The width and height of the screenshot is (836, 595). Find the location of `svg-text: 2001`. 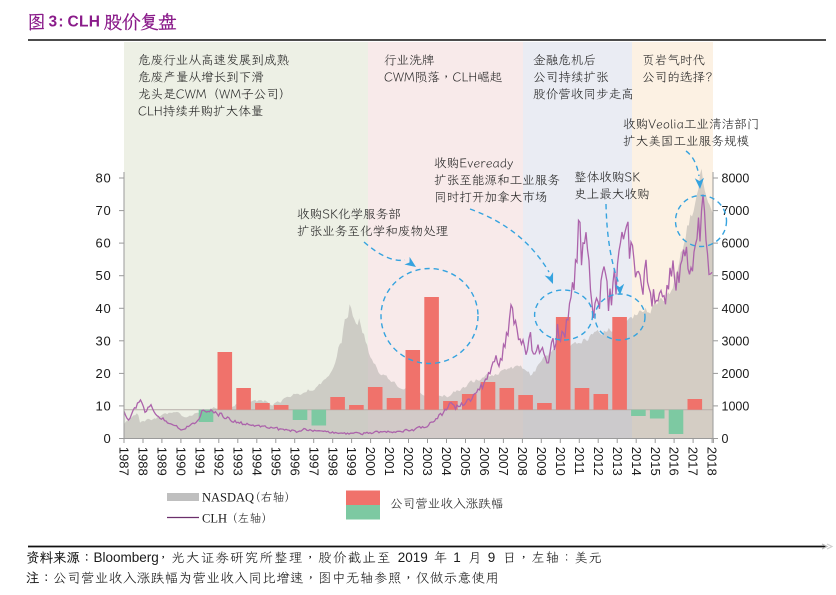

svg-text: 2001 is located at coordinates (389, 461).